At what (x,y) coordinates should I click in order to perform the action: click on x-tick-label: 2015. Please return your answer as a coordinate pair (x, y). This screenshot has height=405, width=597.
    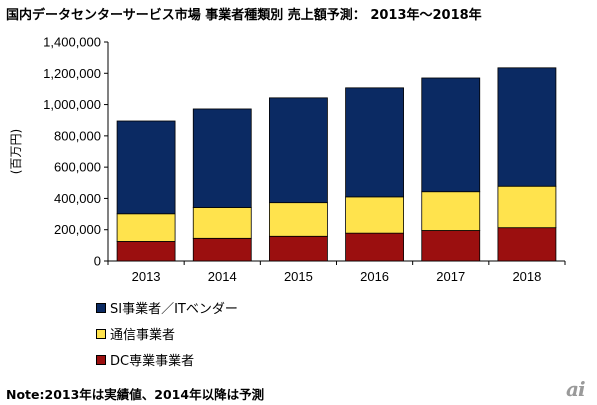
    Looking at the image, I should click on (298, 276).